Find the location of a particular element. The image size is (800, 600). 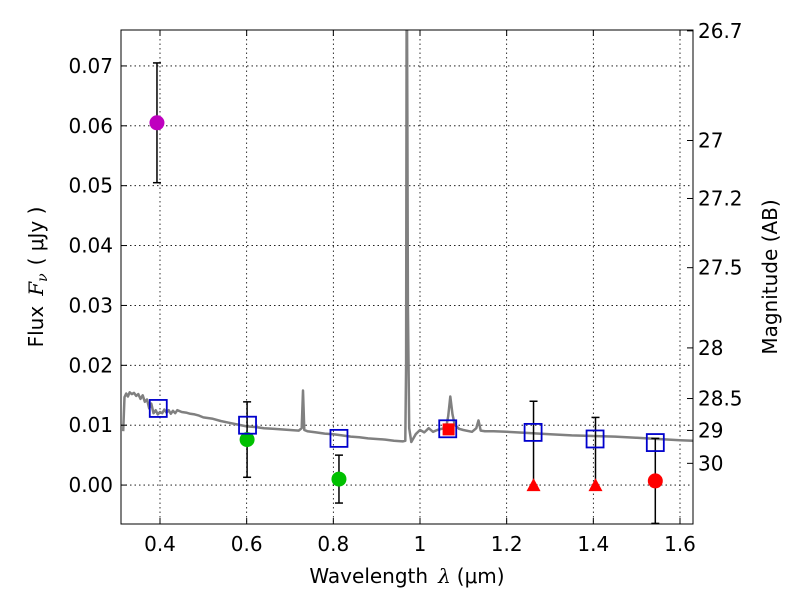

x-tick-label: 1.4 is located at coordinates (593, 544).